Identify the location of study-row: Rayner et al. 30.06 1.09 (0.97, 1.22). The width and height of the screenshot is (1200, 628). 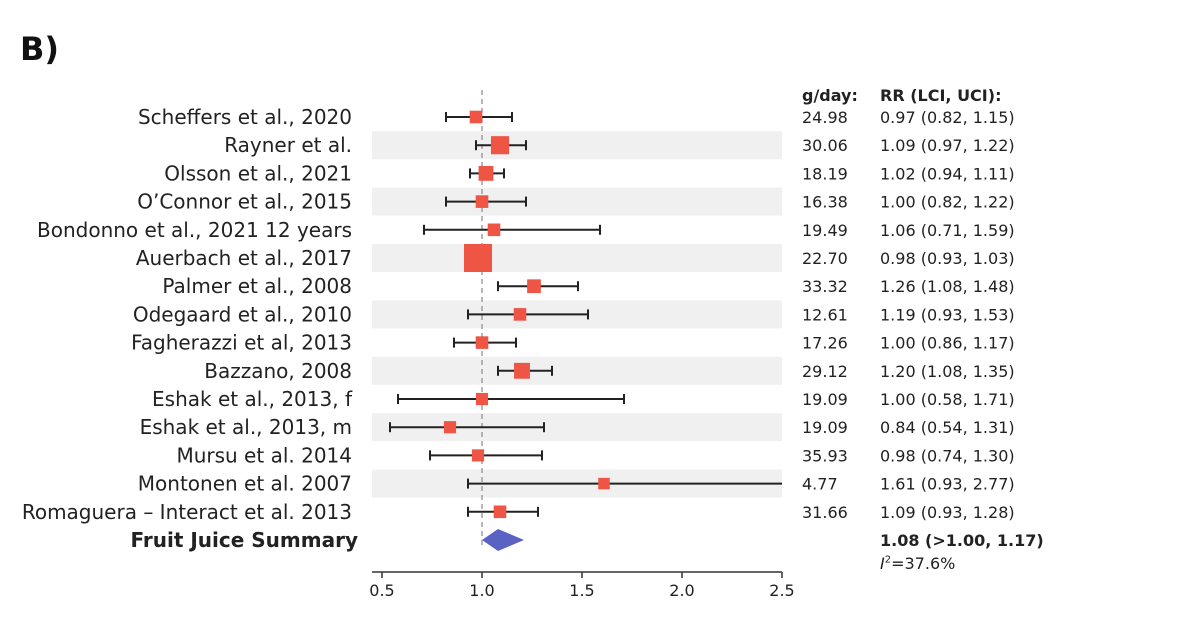
(619, 145).